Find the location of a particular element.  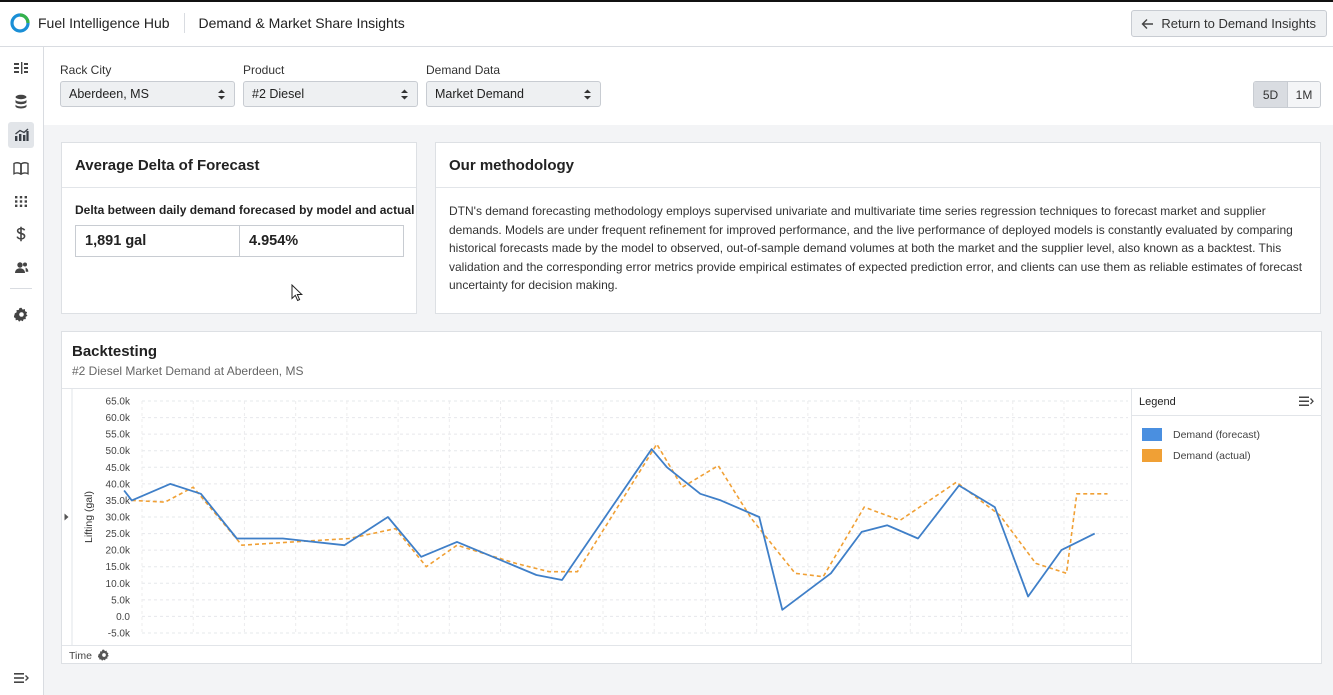

y-tick-label: 15.0k is located at coordinates (118, 567).